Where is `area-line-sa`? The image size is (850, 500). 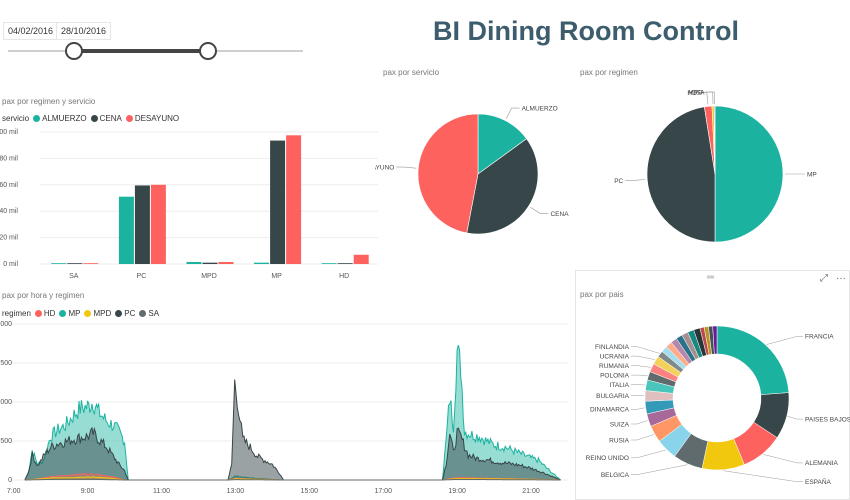 area-line-sa is located at coordinates (292, 479).